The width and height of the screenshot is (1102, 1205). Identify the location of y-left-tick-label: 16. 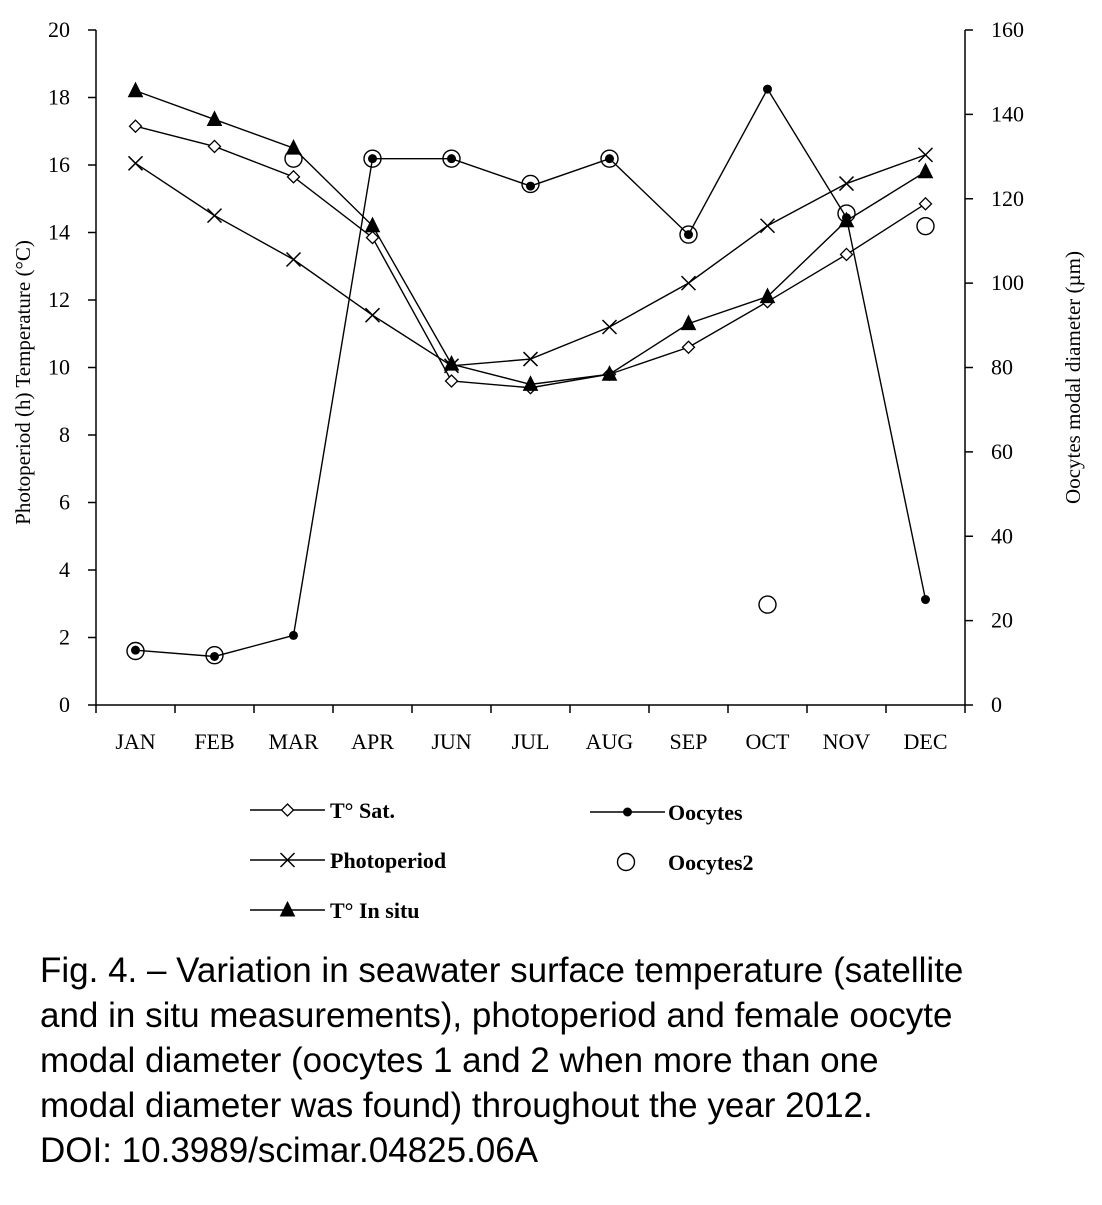
(59, 164).